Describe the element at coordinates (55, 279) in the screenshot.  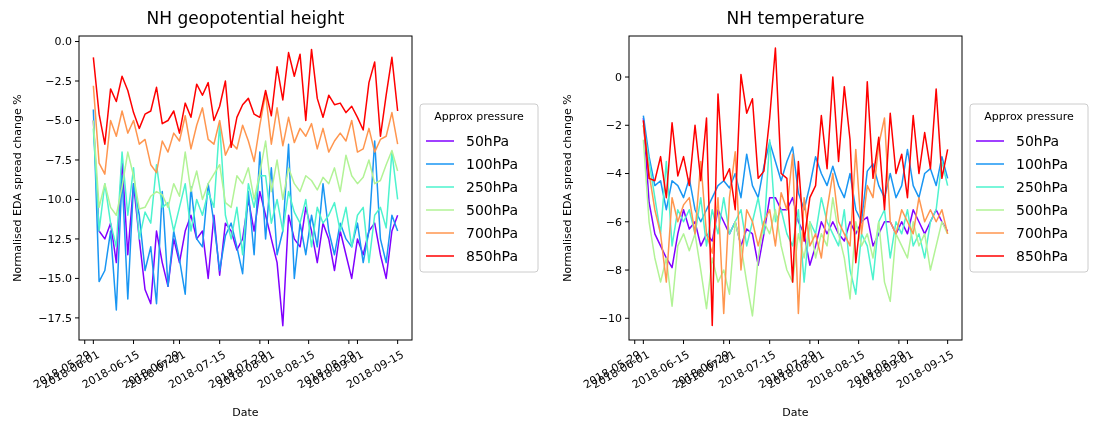
I see `y-tick-label: −15.0` at that location.